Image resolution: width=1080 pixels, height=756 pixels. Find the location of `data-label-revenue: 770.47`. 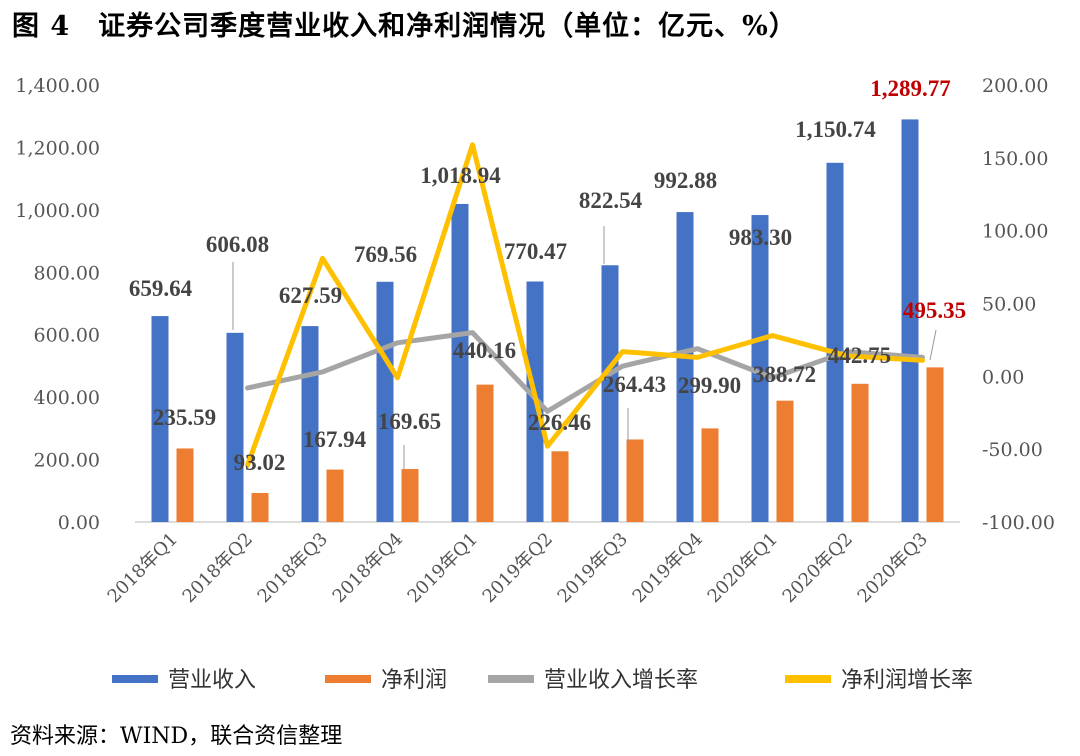

data-label-revenue: 770.47 is located at coordinates (535, 251).